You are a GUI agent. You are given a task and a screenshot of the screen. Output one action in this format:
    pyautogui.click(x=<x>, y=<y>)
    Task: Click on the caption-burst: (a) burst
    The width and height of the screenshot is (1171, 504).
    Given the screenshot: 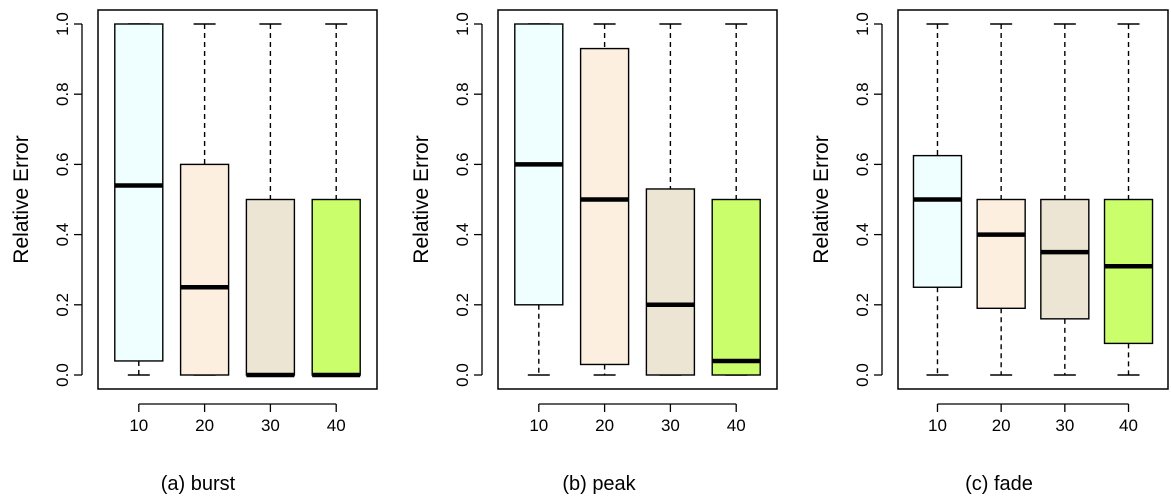 What is the action you would take?
    pyautogui.click(x=198, y=484)
    